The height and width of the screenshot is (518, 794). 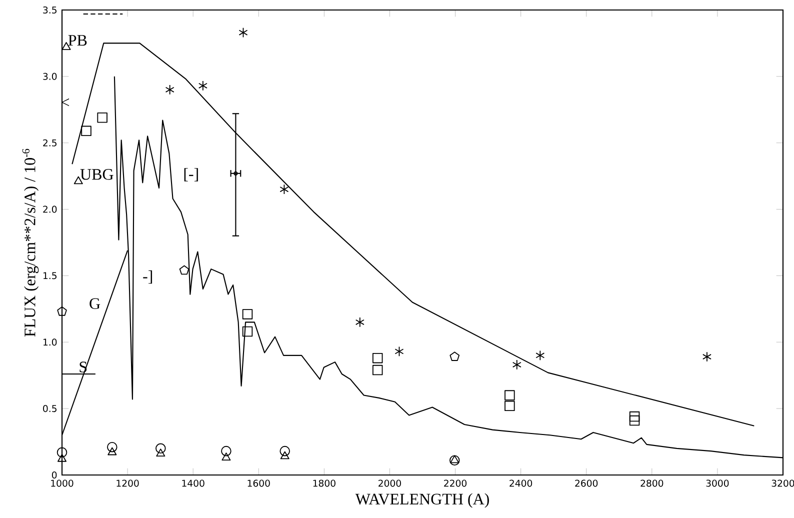 I want to click on x-tick-label: 1000, so click(x=62, y=483).